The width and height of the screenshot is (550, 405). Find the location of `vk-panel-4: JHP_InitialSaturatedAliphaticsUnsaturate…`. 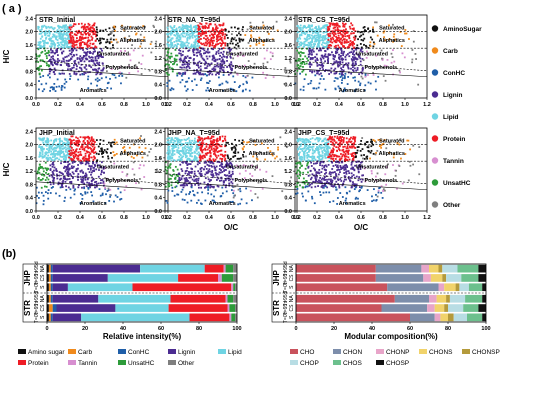

vk-panel-4: JHP_InitialSaturatedAliphaticsUnsaturate… is located at coordinates (87, 174).